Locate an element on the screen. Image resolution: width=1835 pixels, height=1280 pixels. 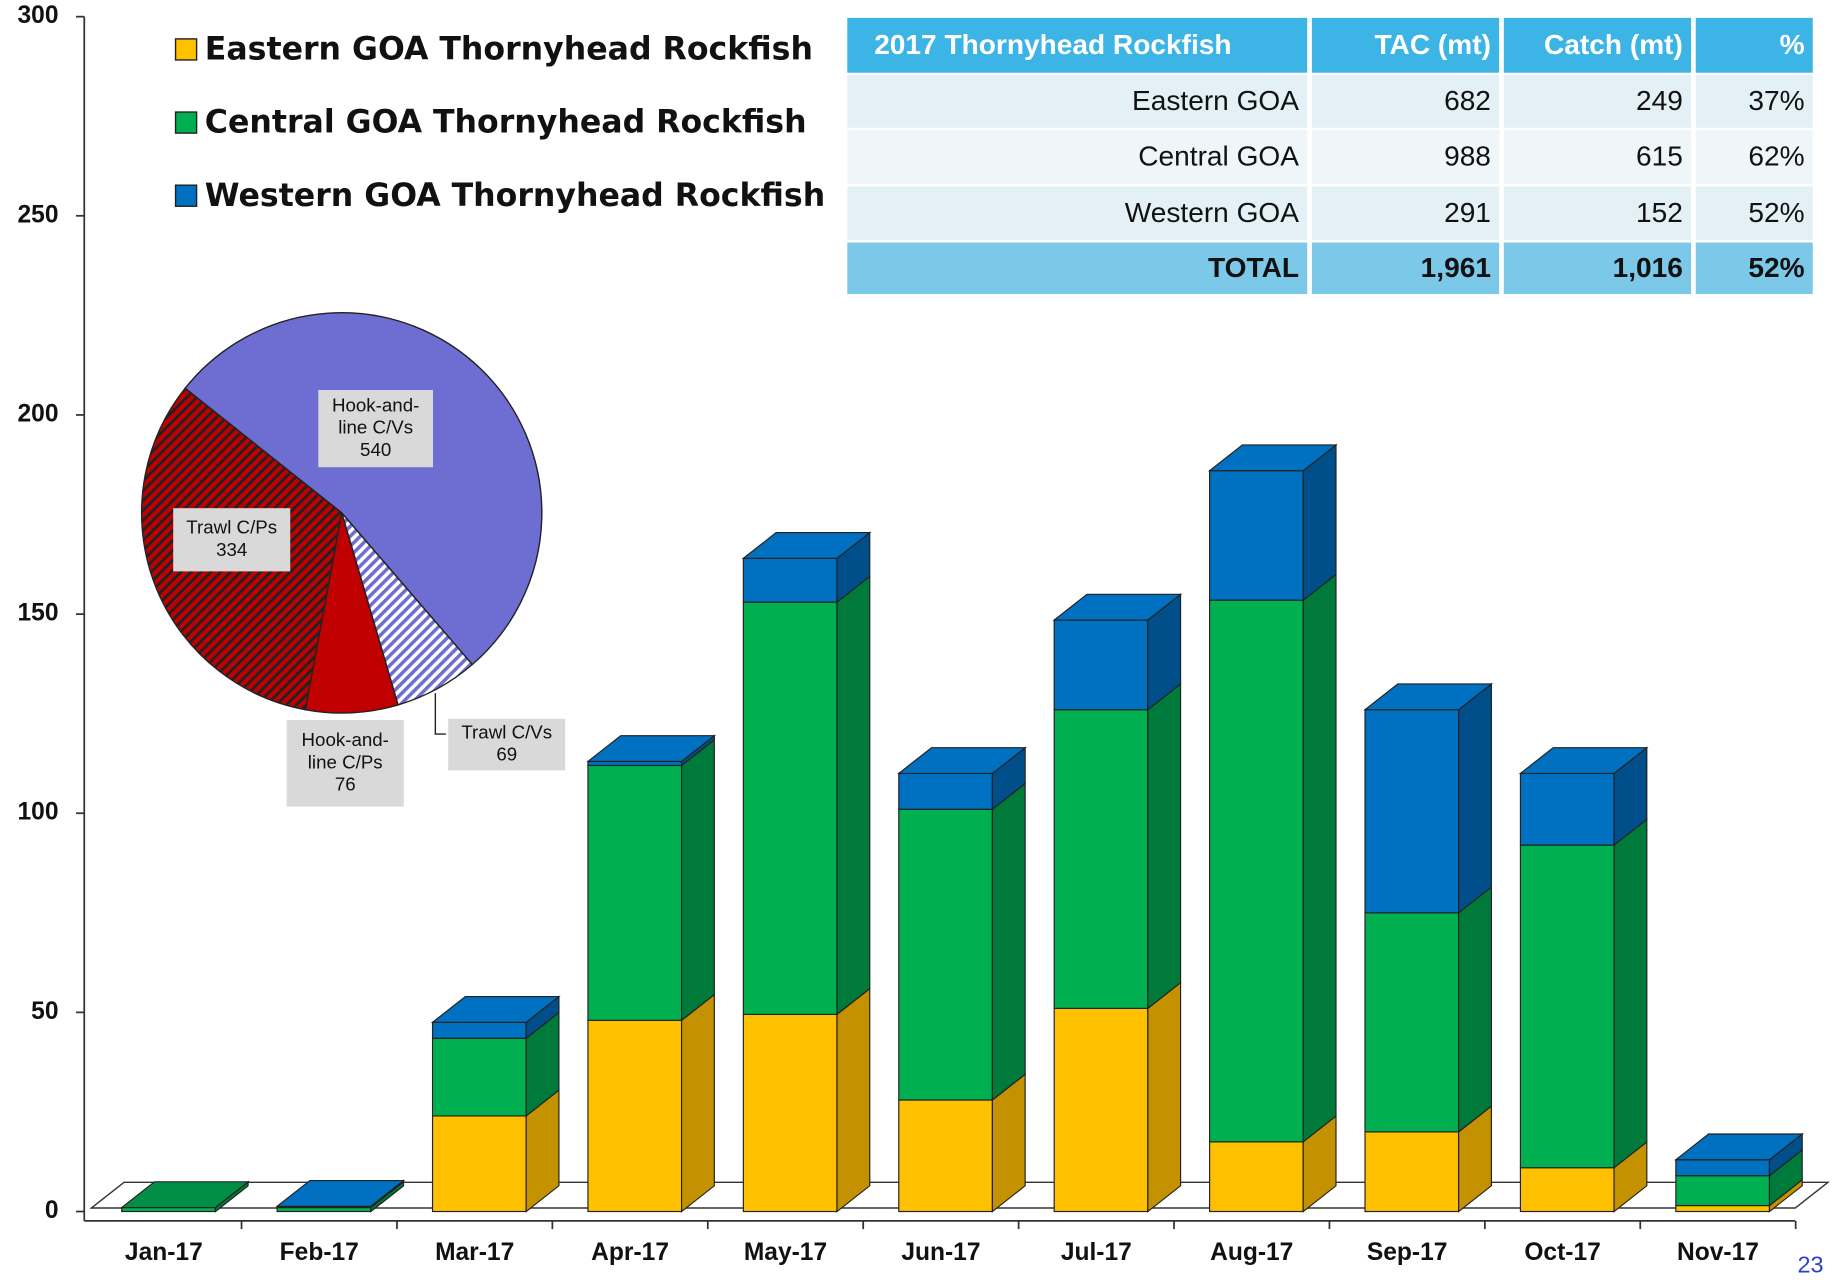
x-tick-label: Jun-17 is located at coordinates (940, 1252).